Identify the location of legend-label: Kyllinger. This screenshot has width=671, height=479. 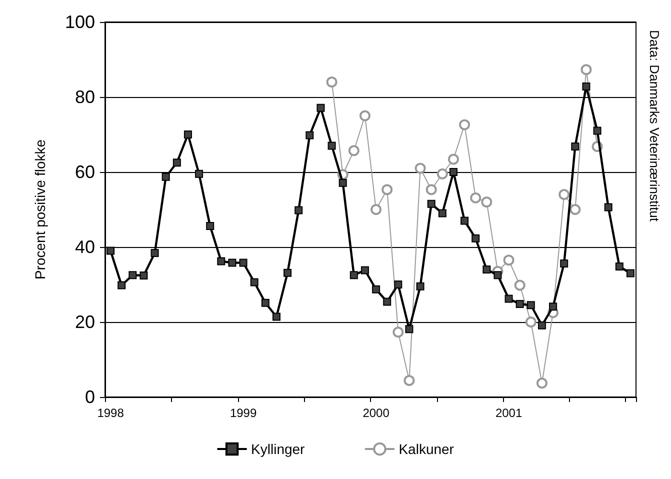
(278, 449).